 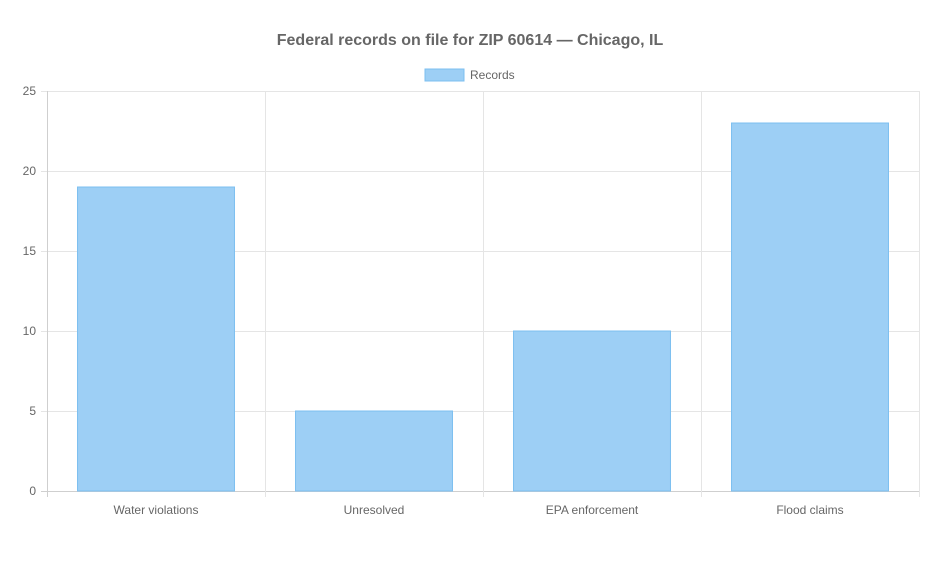 I want to click on y-axis-ticks: 0 5 10 15 20 25, so click(x=30, y=291).